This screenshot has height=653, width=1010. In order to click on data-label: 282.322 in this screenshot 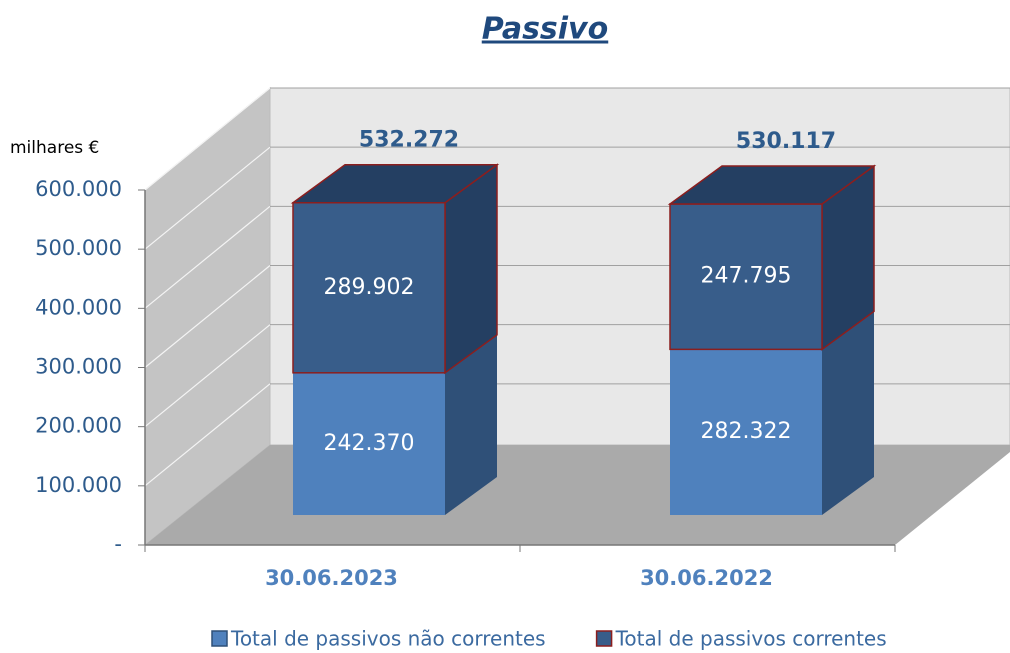, I will do `click(746, 431)`.